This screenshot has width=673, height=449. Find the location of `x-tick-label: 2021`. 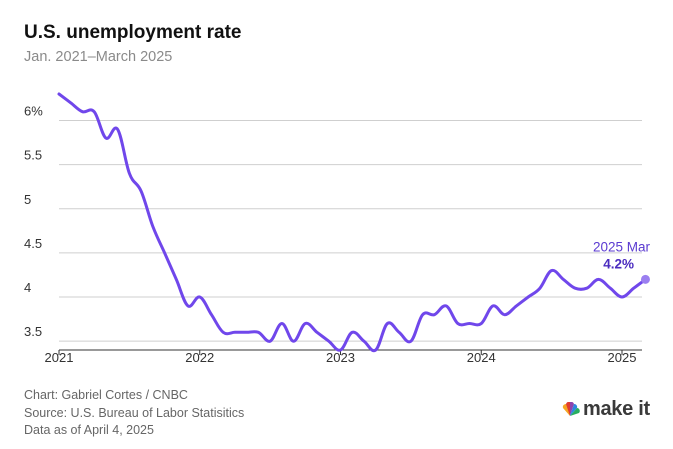

x-tick-label: 2021 is located at coordinates (59, 357).